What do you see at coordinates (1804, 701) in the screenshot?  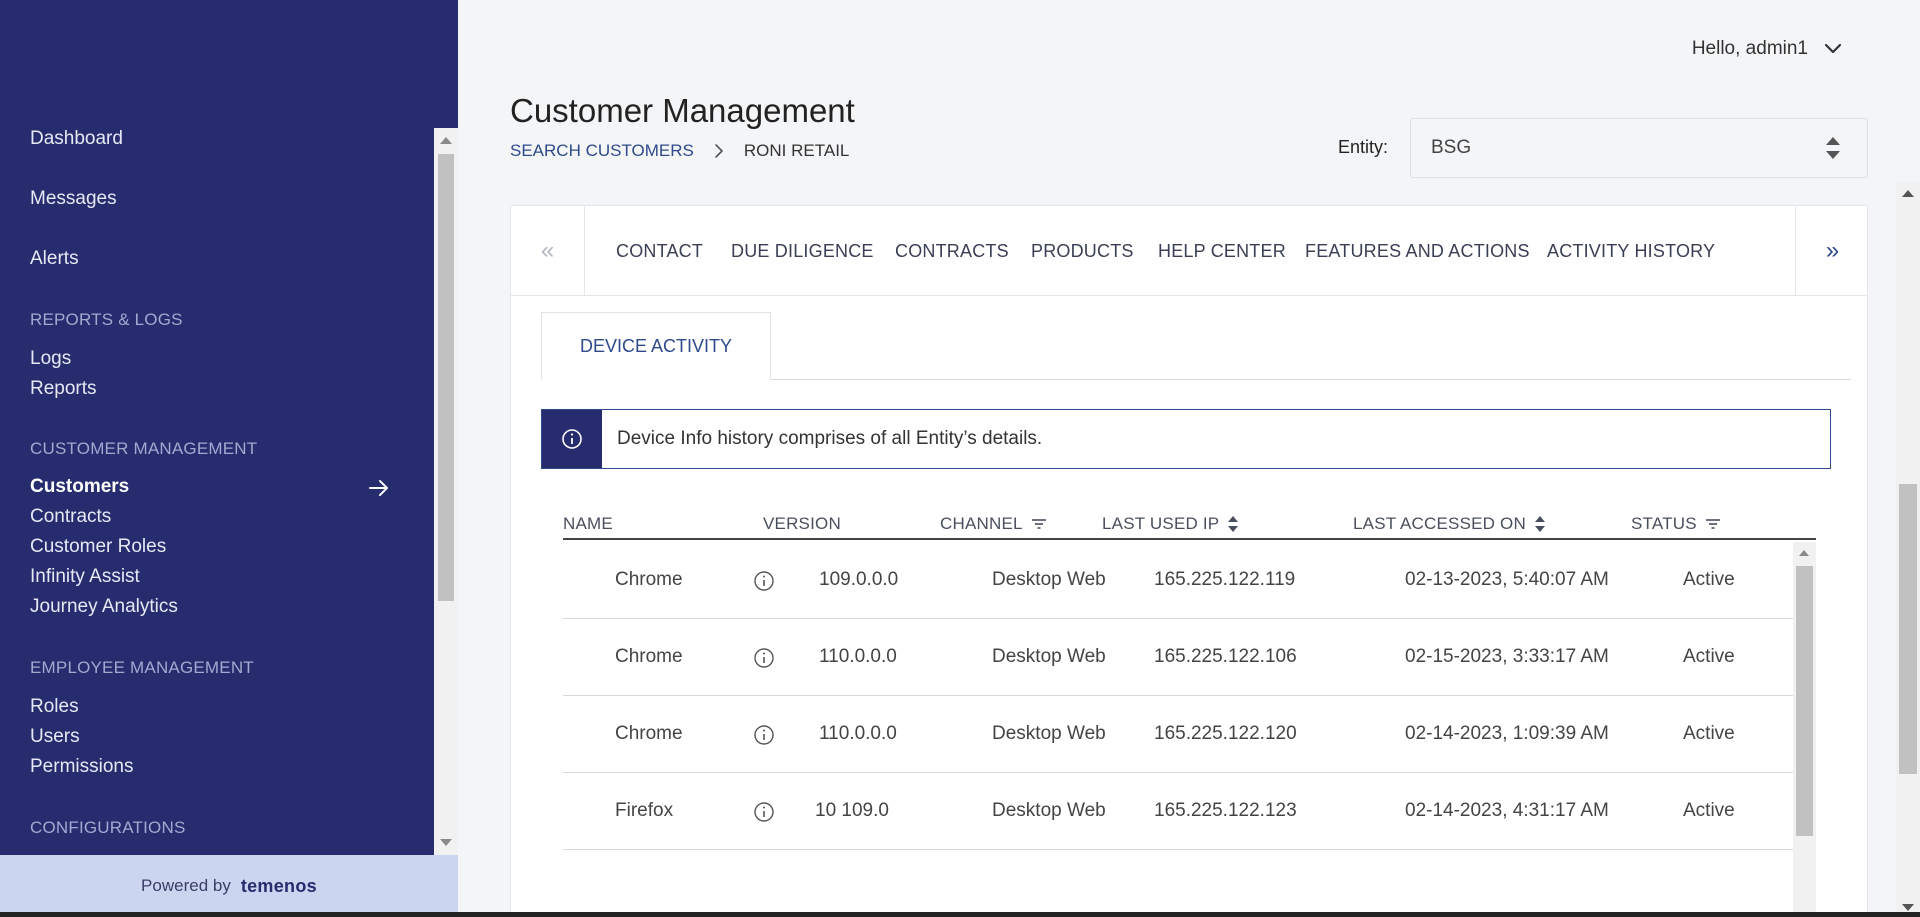 I see `table-scrollbar-thumb` at bounding box center [1804, 701].